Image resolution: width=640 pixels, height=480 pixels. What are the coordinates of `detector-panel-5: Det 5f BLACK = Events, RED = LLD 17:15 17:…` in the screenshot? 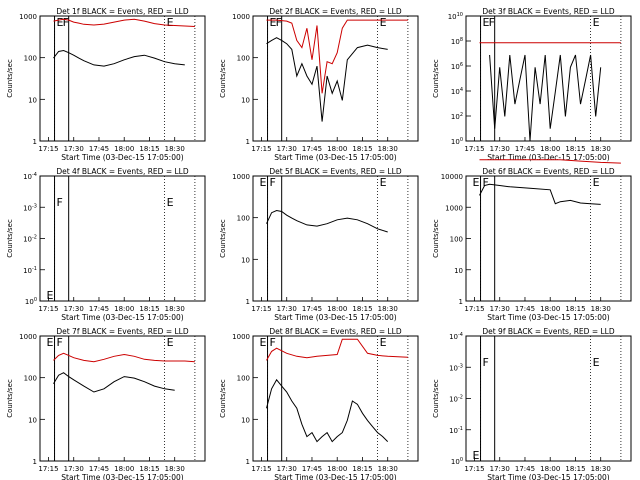 It's located at (319, 244).